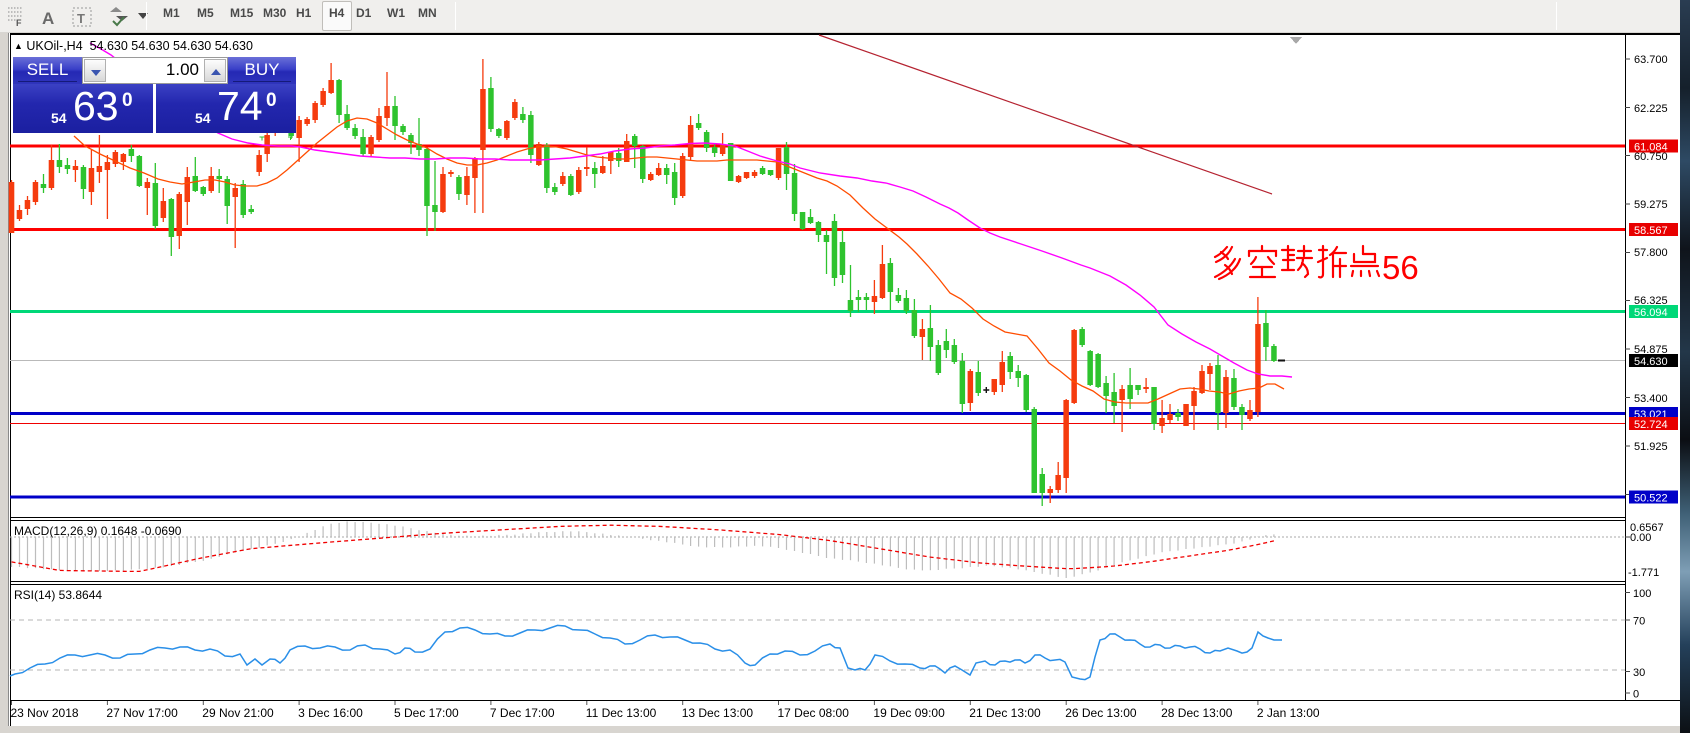 The image size is (1690, 733). Describe the element at coordinates (330, 713) in the screenshot. I see `svg-text: 3 Dec 16:00` at that location.